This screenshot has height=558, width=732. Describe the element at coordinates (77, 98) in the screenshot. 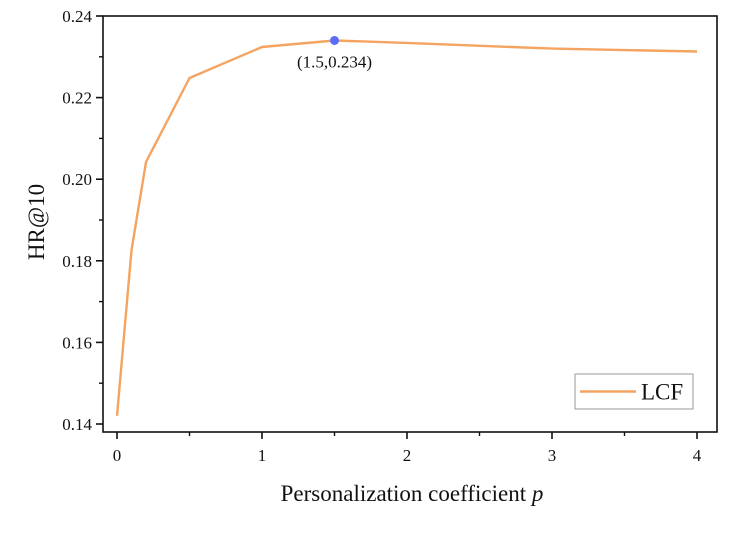

I see `y-tick-label: 0.22` at that location.